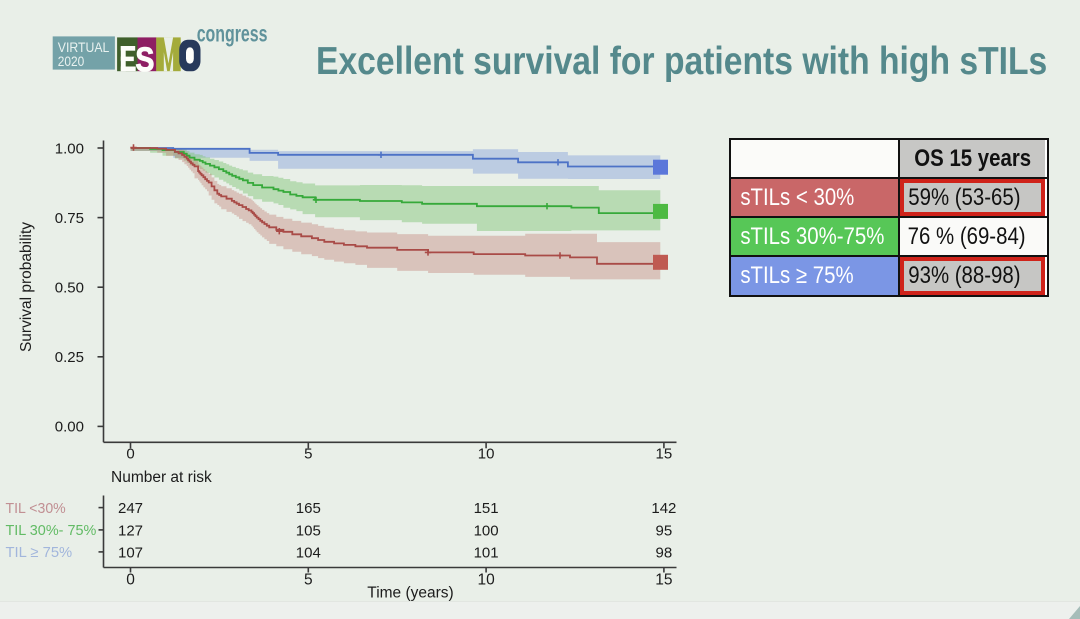  I want to click on svg-text: 105, so click(308, 530).